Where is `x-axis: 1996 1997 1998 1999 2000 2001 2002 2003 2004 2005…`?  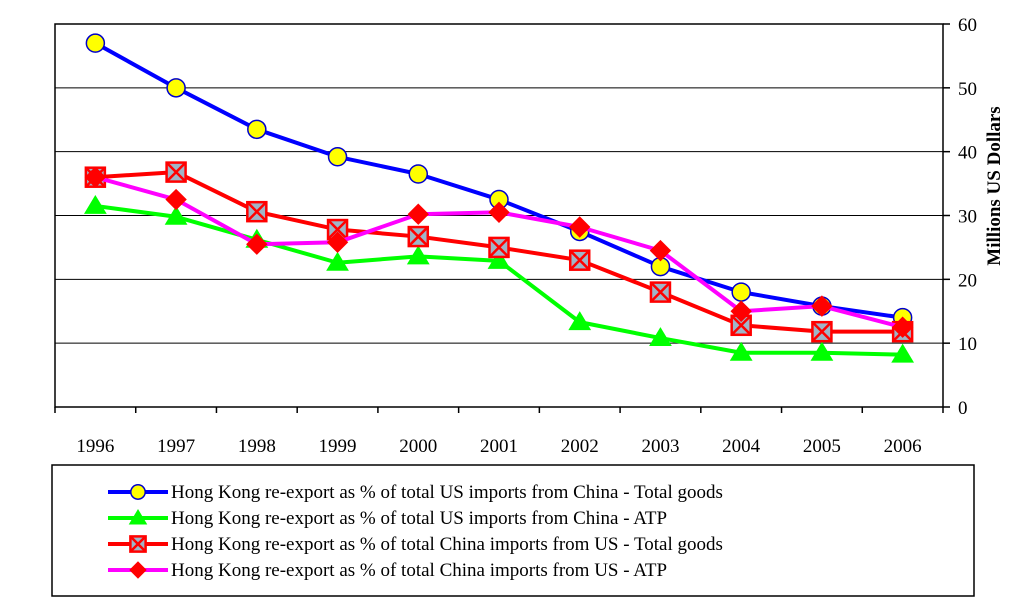 x-axis: 1996 1997 1998 1999 2000 2001 2002 2003 2004 2005… is located at coordinates (499, 432).